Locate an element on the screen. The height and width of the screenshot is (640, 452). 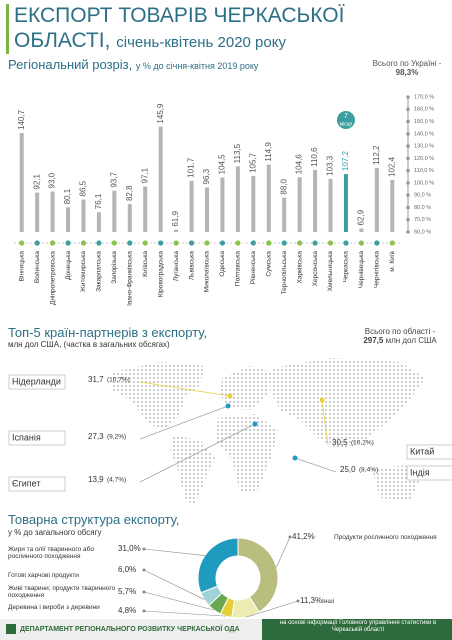
category-label: Інші is located at coordinates (328, 601).